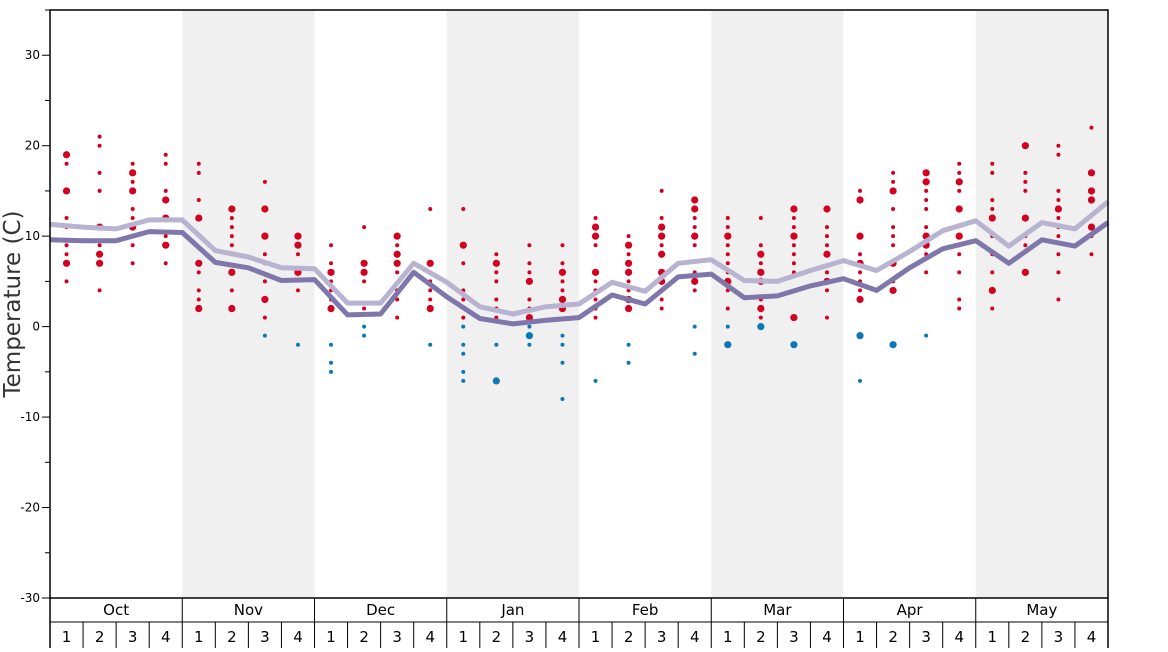 The image size is (1168, 652). What do you see at coordinates (645, 610) in the screenshot?
I see `month-label: Feb` at bounding box center [645, 610].